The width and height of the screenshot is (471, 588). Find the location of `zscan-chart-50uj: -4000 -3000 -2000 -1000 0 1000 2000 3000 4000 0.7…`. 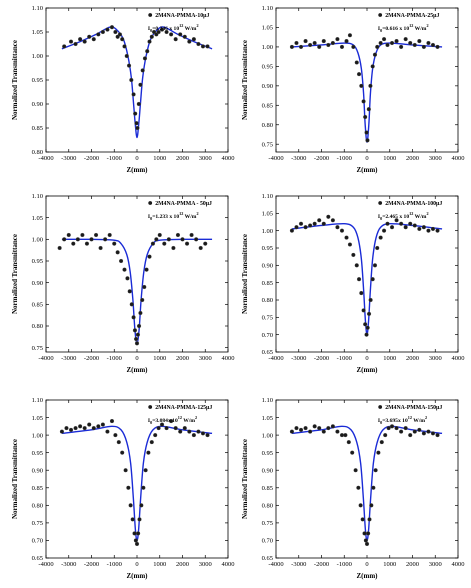

zscan-chart-50uj: -4000 -3000 -2000 -1000 0 1000 2000 3000 4000 0.7… is located at coordinates (123, 283).